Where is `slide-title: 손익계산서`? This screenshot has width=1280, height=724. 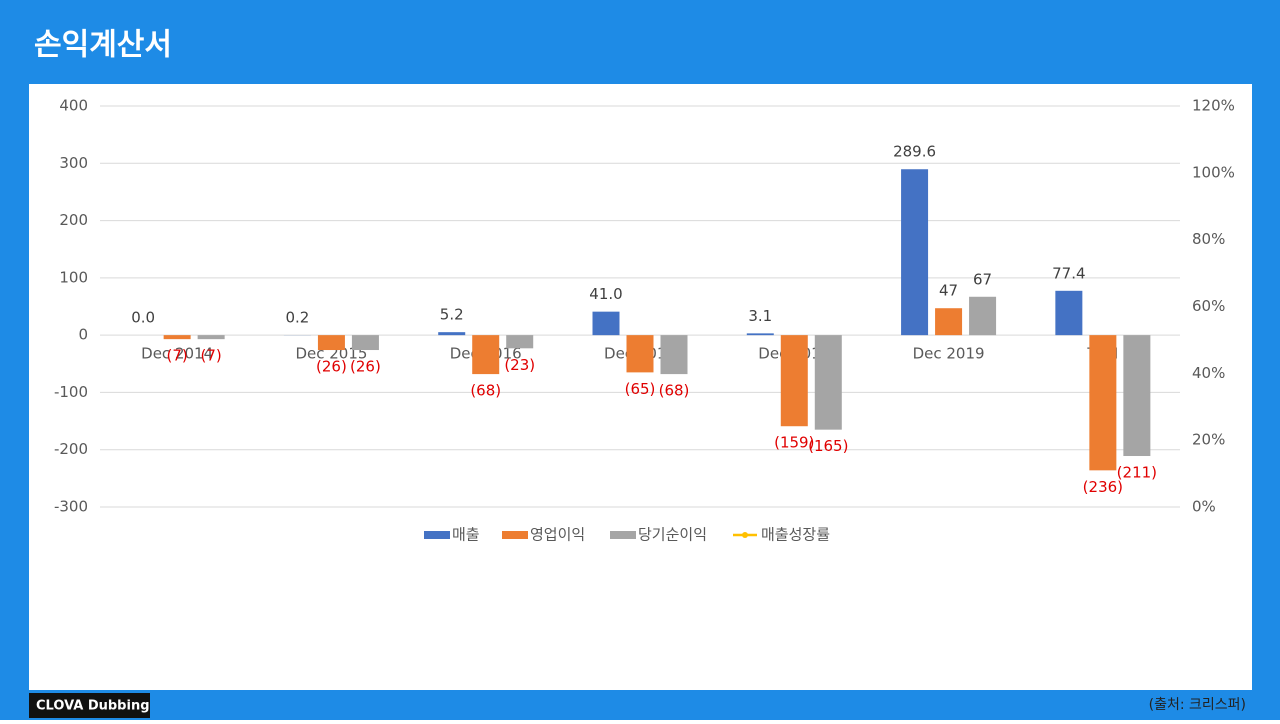
slide-title: 손익계산서 is located at coordinates (103, 45).